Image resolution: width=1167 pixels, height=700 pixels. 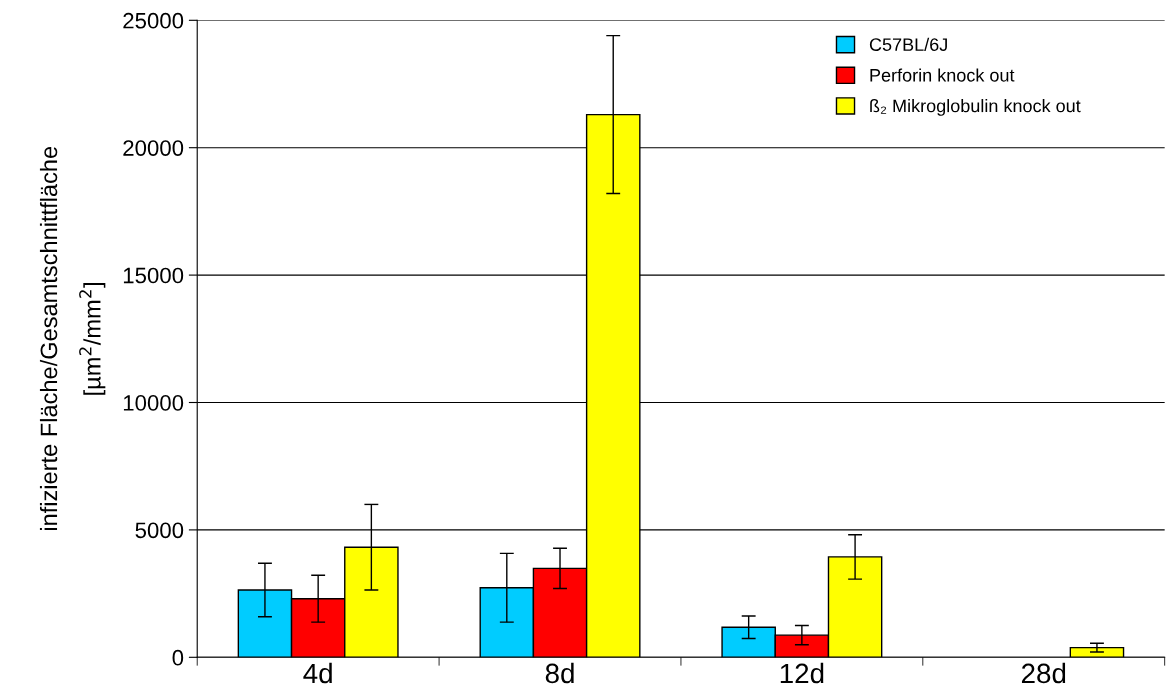 What do you see at coordinates (975, 107) in the screenshot?
I see `legend-label: ß₂ Mikroglobulin knock out` at bounding box center [975, 107].